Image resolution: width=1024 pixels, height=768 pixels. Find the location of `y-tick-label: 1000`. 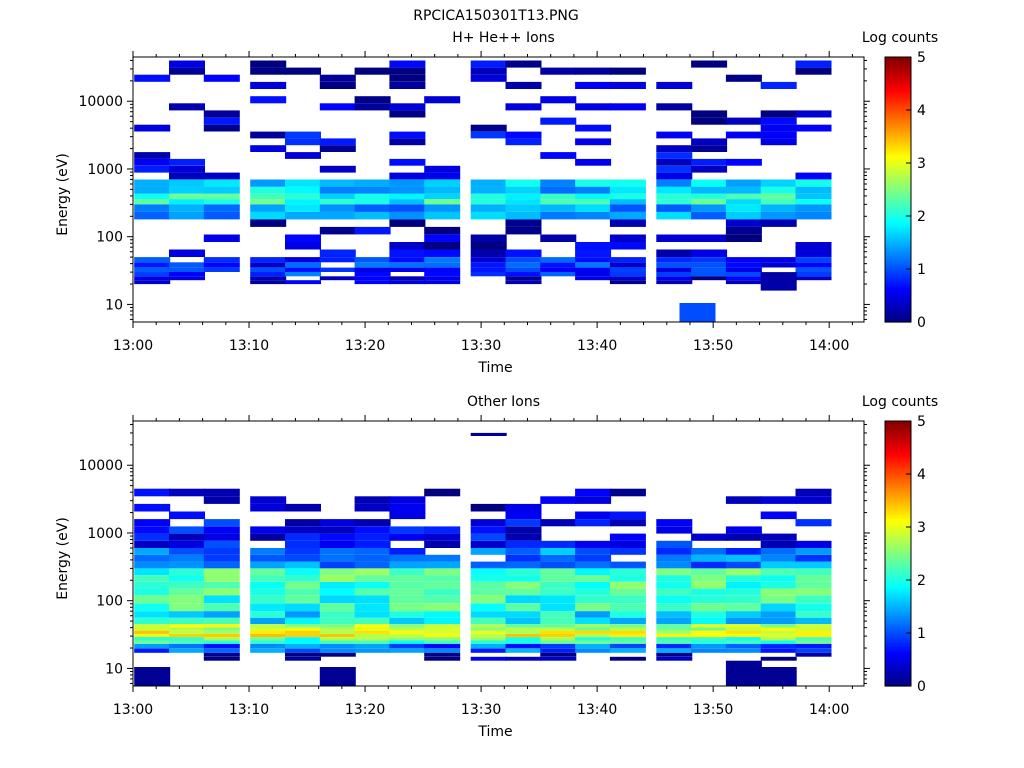

y-tick-label: 1000 is located at coordinates (105, 170).